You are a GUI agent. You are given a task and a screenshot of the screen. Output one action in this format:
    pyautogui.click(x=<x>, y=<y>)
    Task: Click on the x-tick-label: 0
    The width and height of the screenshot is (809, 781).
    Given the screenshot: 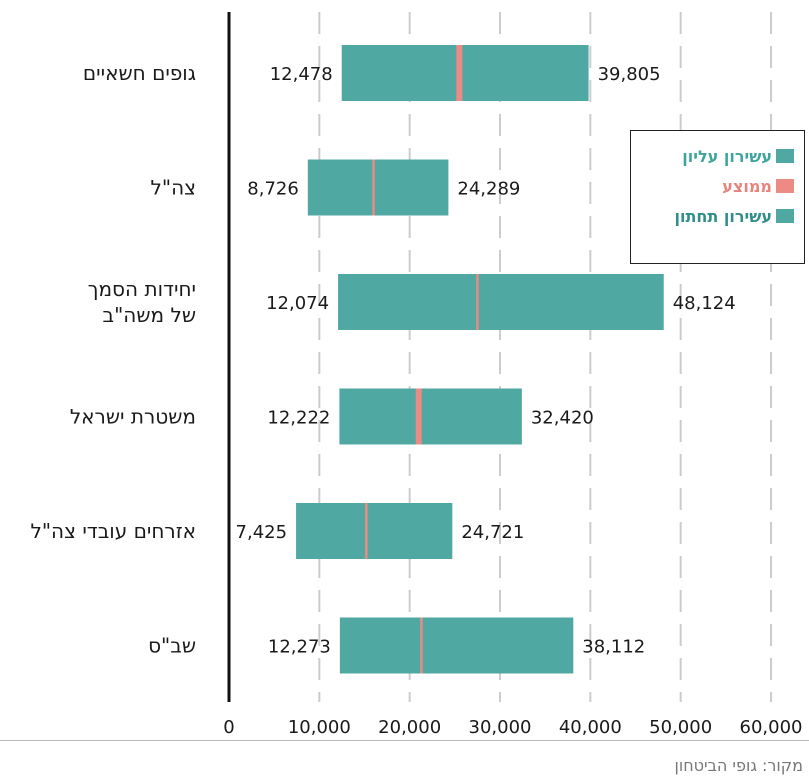 What is the action you would take?
    pyautogui.click(x=228, y=727)
    